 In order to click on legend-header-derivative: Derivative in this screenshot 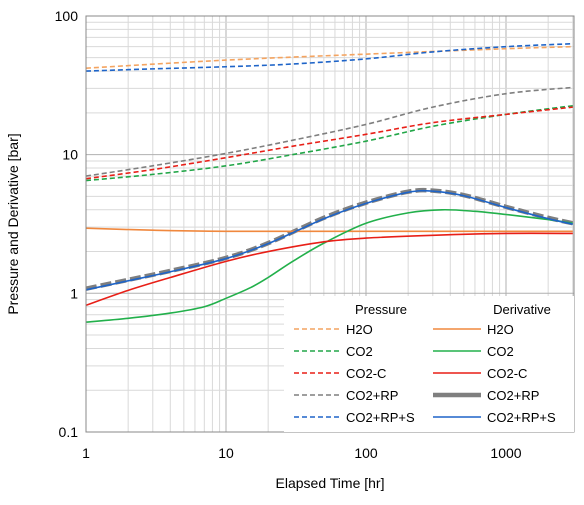, I will do `click(522, 309)`.